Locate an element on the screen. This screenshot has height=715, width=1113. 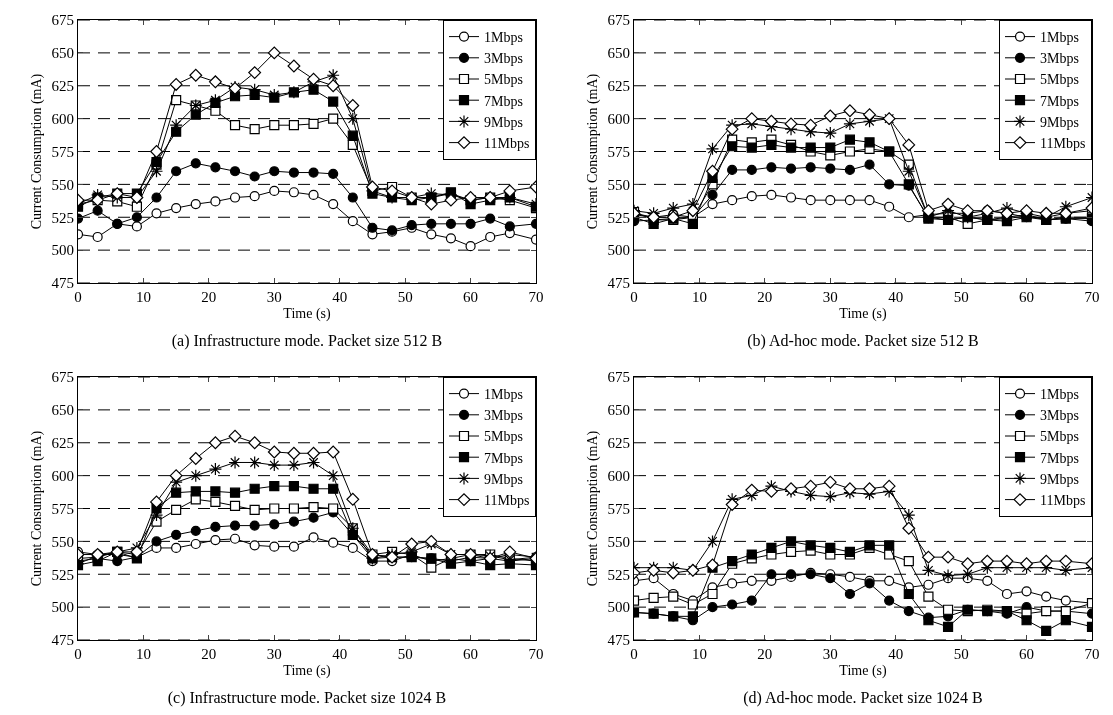
text: (c) Infrastructure mode. Packet size 1024 B is located at coordinates (307, 698).